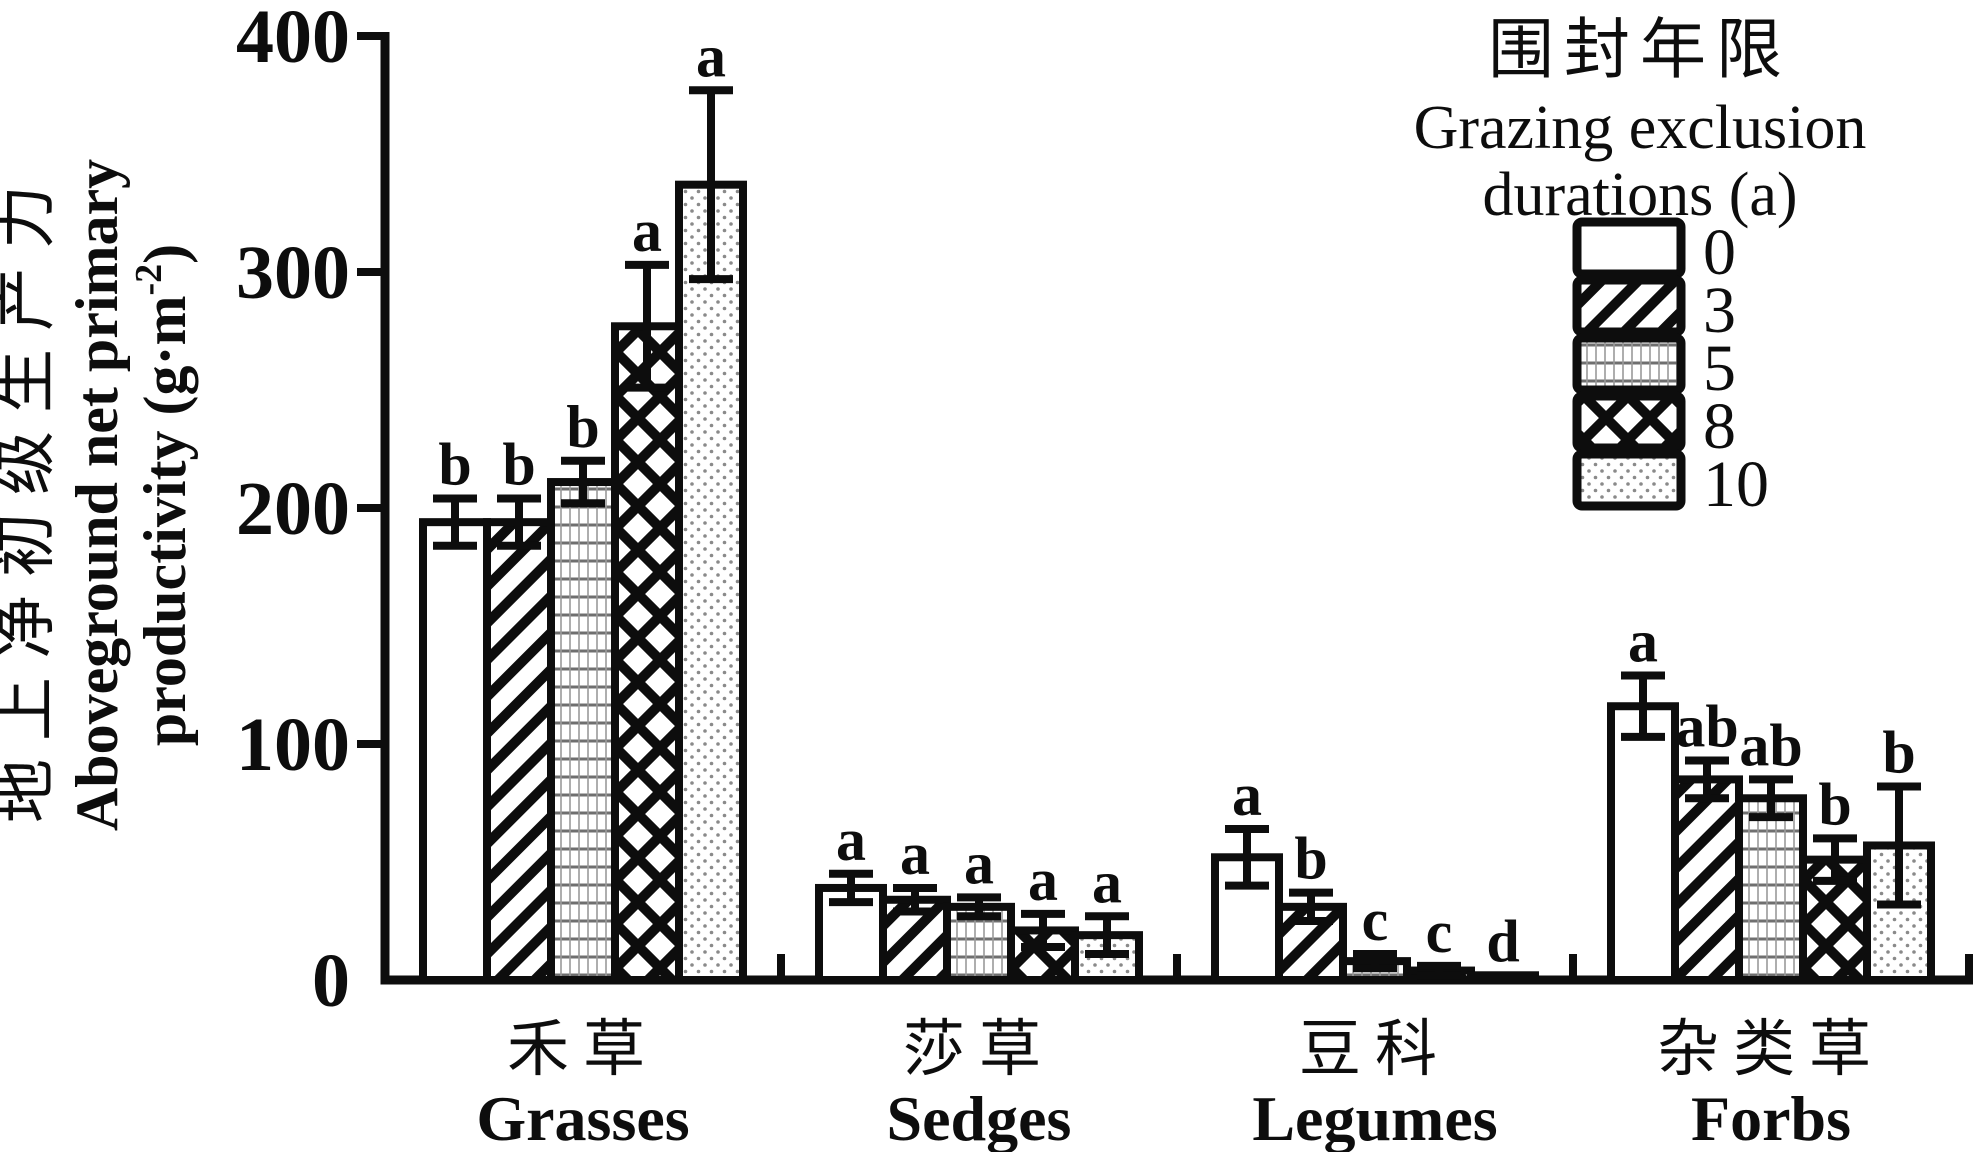 This screenshot has width=1974, height=1152. I want to click on category-label-zh-legumes: 豆科, so click(1375, 1050).